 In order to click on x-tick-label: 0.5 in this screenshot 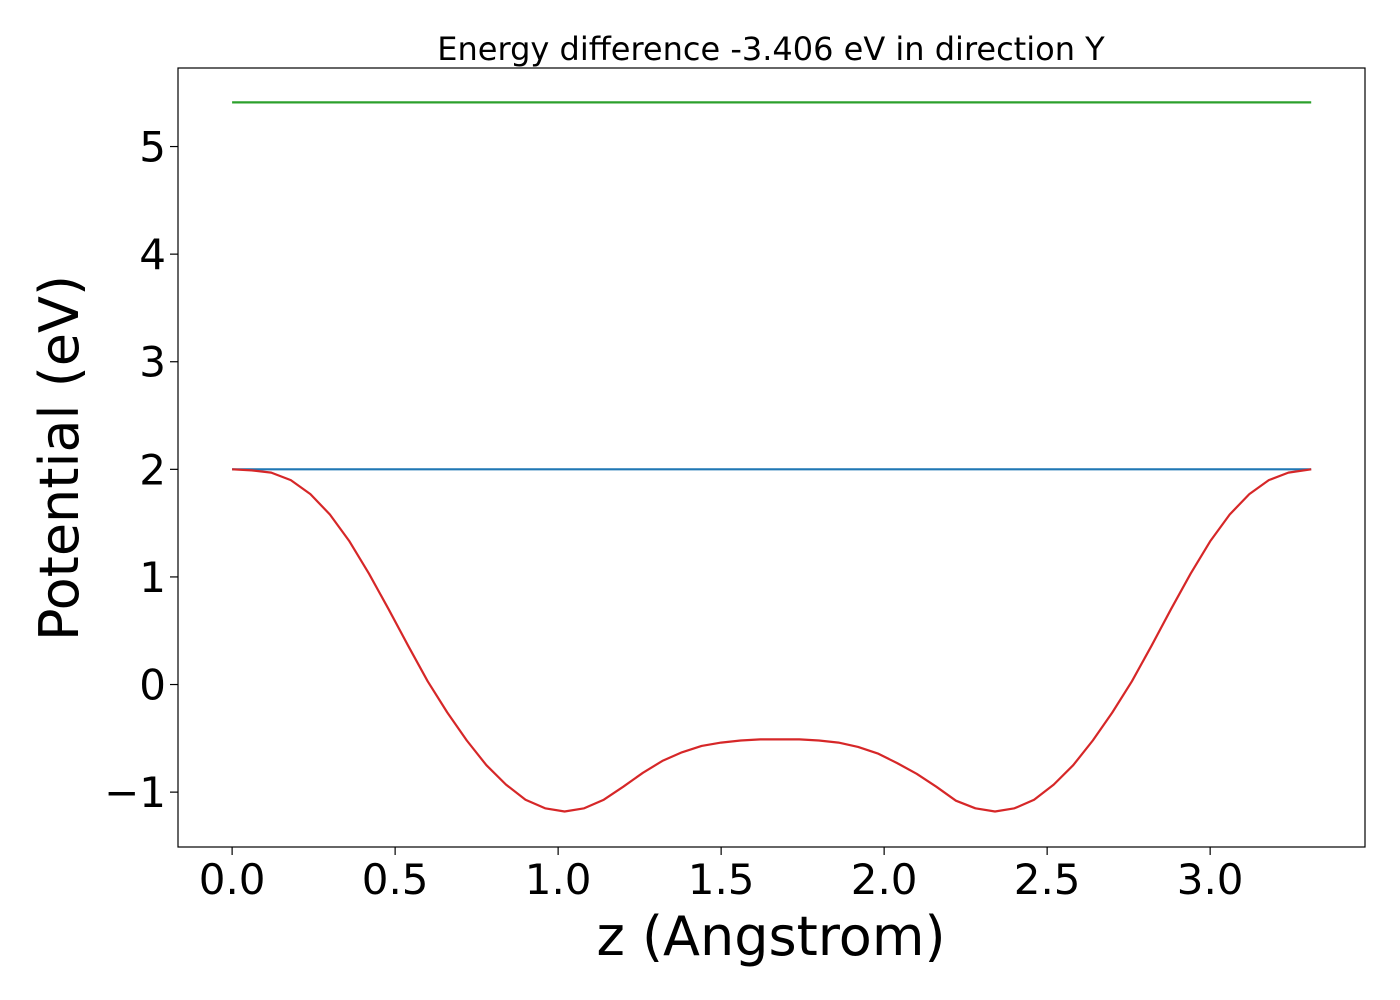, I will do `click(395, 879)`.